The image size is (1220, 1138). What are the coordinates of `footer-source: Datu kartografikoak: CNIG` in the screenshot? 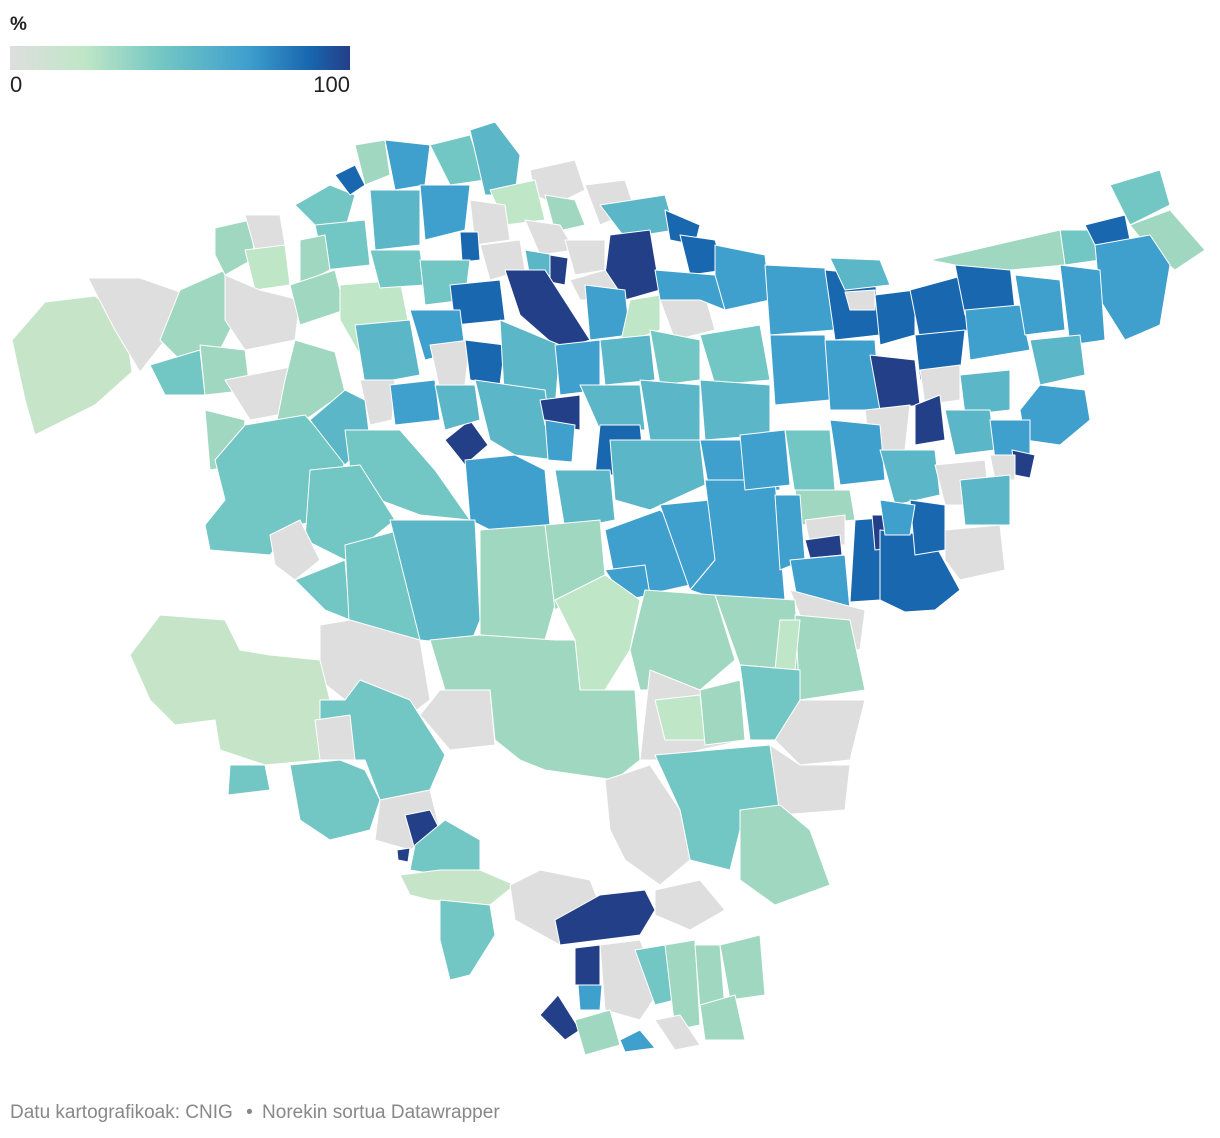 It's located at (121, 1112).